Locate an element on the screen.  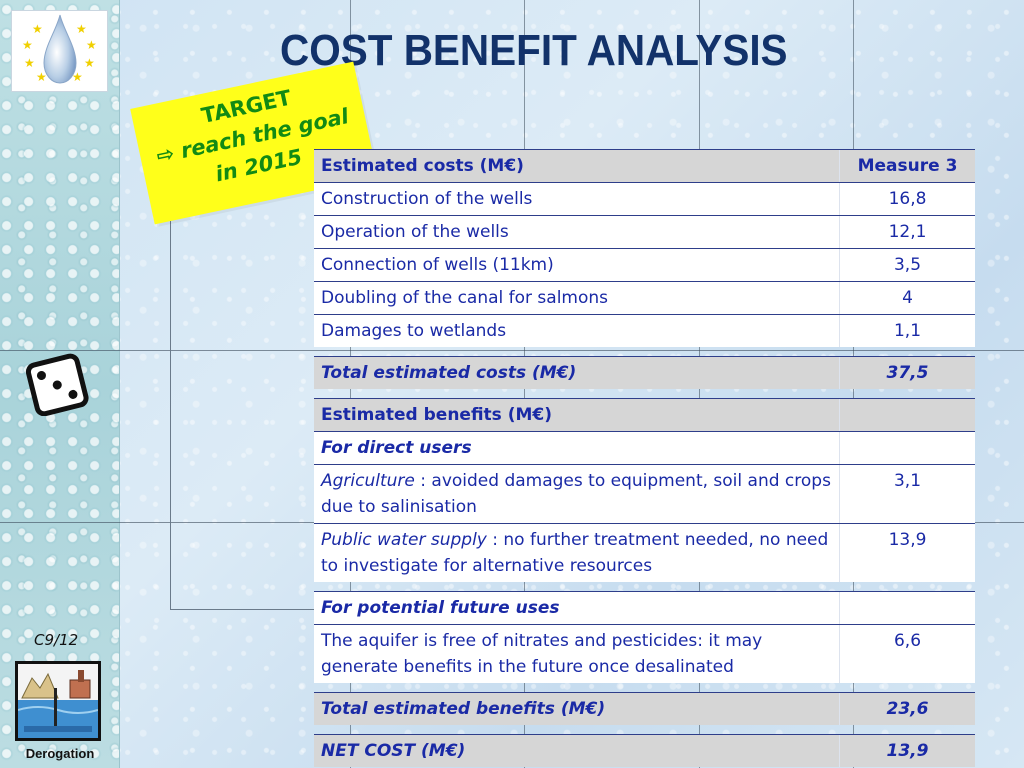
total-costs-row: Total estimated costs (M€) 37,5 is located at coordinates (644, 372).